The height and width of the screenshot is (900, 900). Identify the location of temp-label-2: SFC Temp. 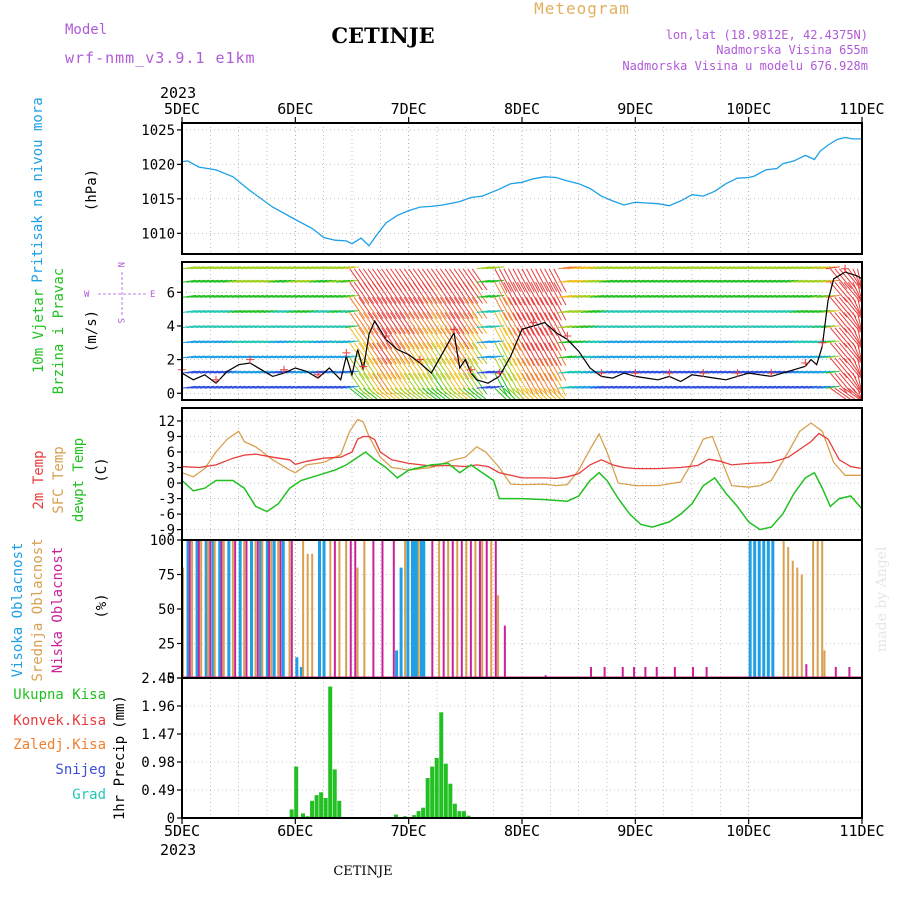
(59, 479).